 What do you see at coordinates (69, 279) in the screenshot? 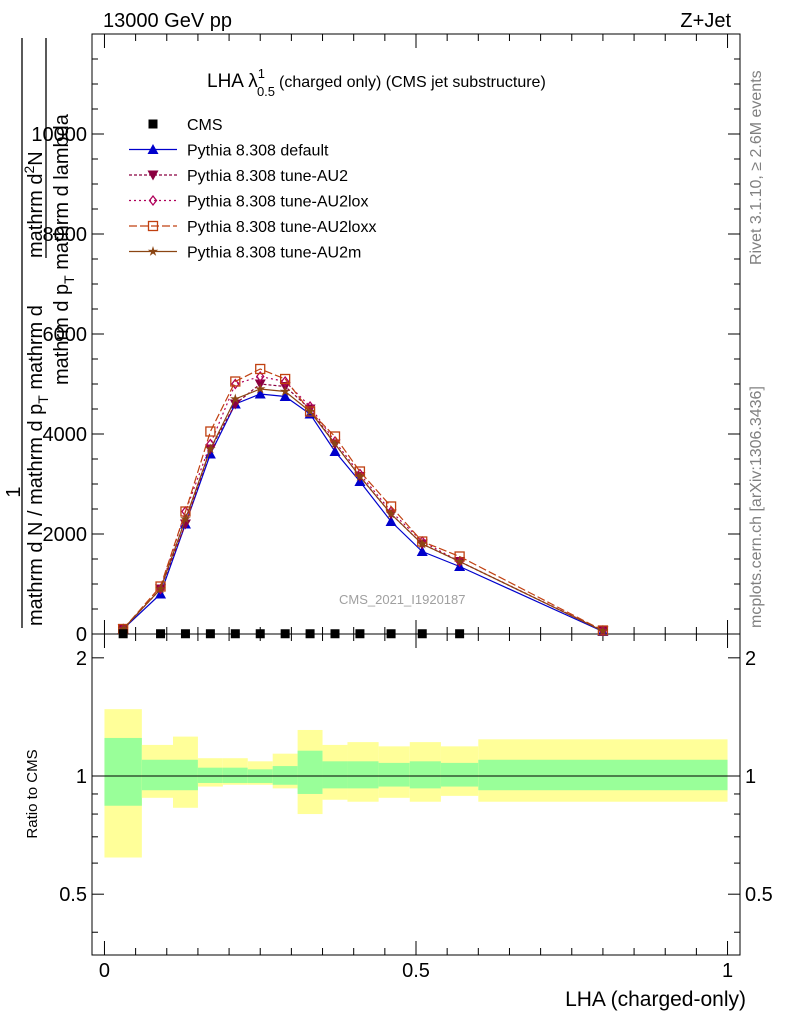
I see `y-label-num2-sub: T` at bounding box center [69, 279].